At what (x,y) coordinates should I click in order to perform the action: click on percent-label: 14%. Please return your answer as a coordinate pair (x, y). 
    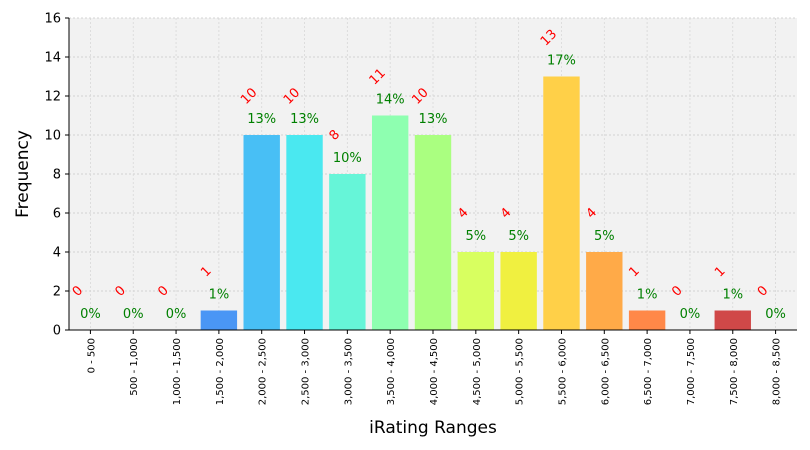
    Looking at the image, I should click on (390, 100).